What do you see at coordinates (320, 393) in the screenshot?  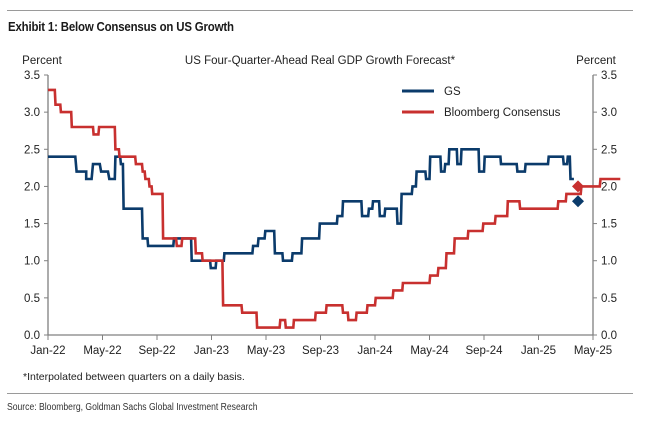 I see `bottom-rule` at bounding box center [320, 393].